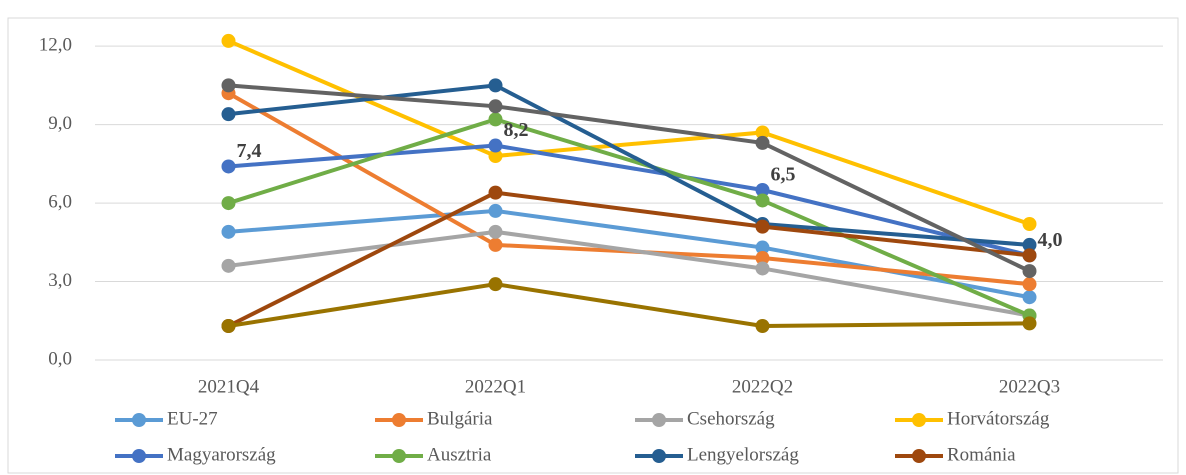  What do you see at coordinates (459, 454) in the screenshot?
I see `legend-label: Ausztria` at bounding box center [459, 454].